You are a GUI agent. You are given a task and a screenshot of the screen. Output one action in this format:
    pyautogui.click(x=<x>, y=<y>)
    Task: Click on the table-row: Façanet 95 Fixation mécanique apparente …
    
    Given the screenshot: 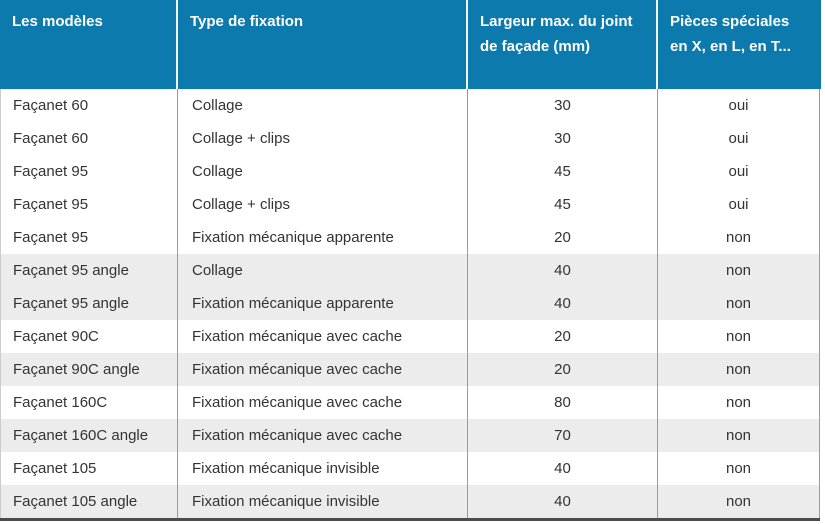 What is the action you would take?
    pyautogui.click(x=410, y=237)
    